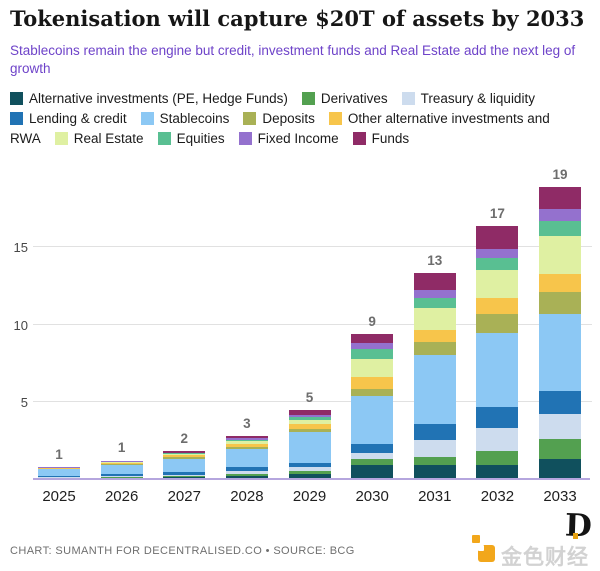 The image size is (600, 571). I want to click on bar-total-label: 3, so click(247, 423).